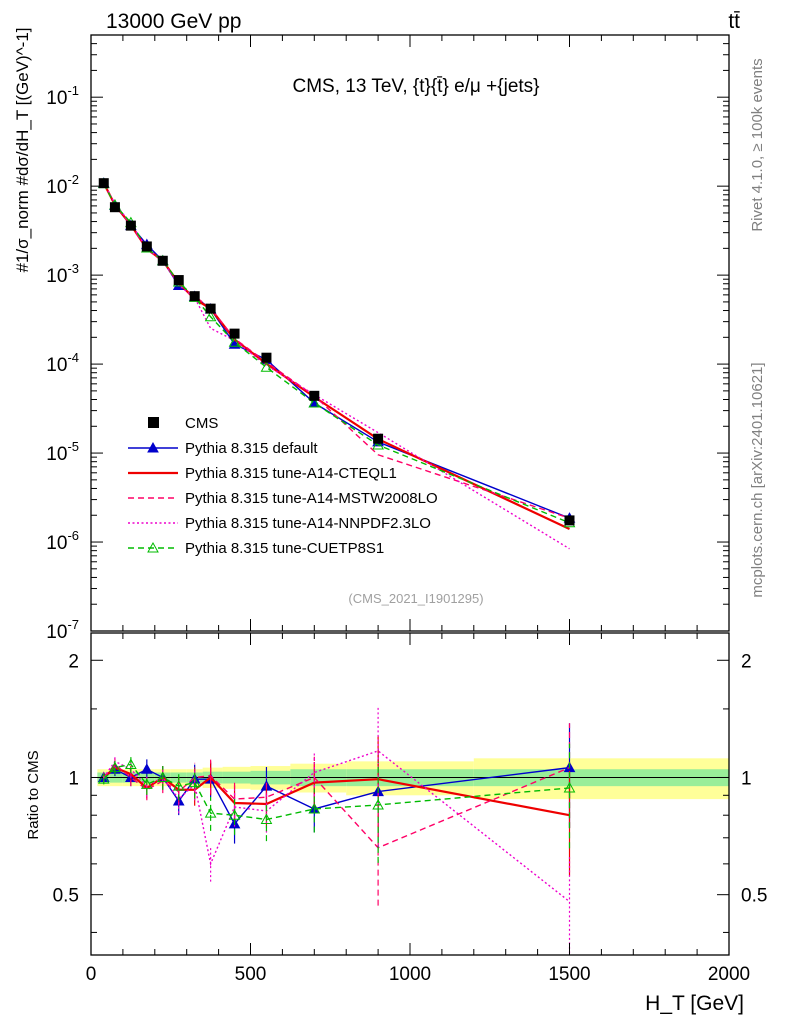 Image resolution: width=786 pixels, height=1024 pixels. Describe the element at coordinates (251, 448) in the screenshot. I see `legend-label: Pythia 8.315 default` at that location.